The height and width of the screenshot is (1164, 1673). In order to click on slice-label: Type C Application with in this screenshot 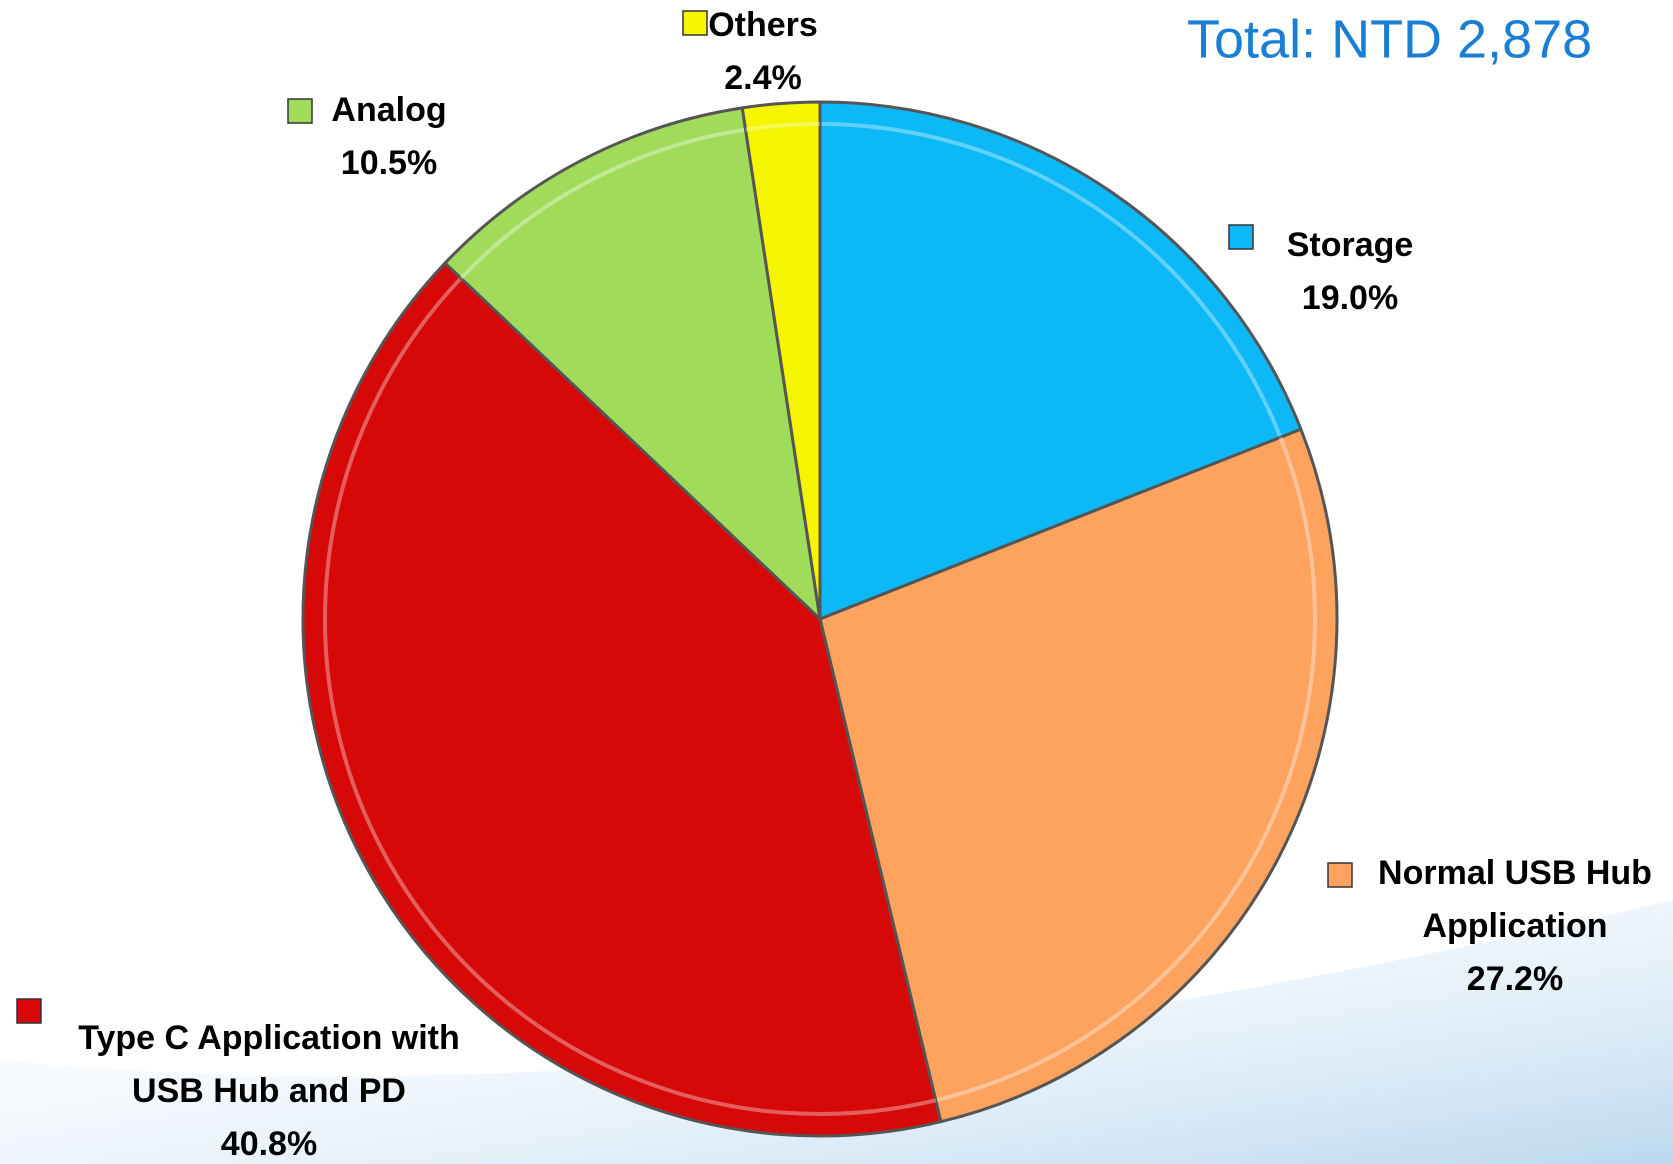, I will do `click(269, 1038)`.